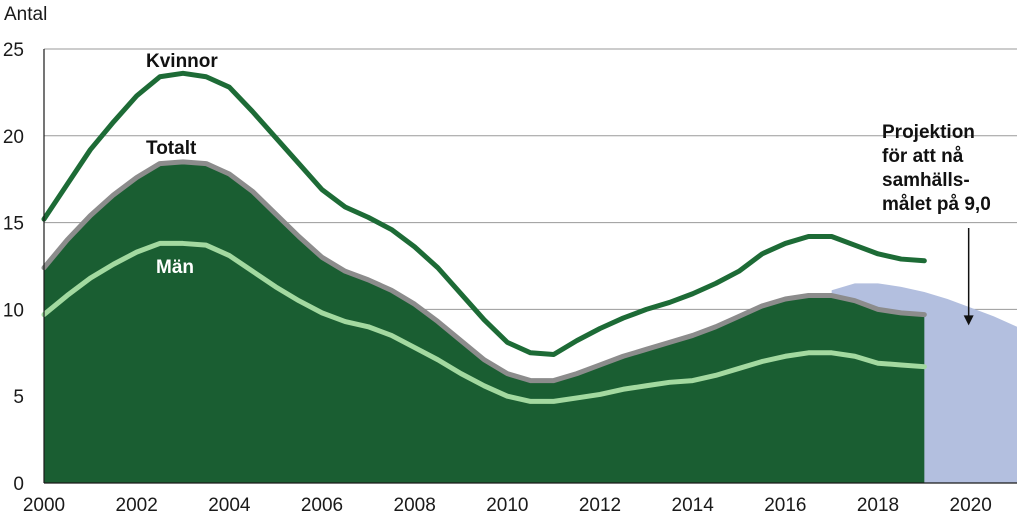  I want to click on y-tick-label-0: 0, so click(18, 484).